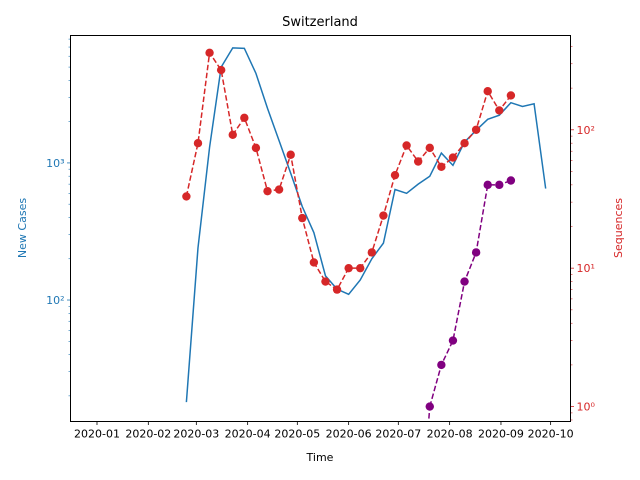 The image size is (640, 480). I want to click on x-tick-label: 2020-07, so click(398, 434).